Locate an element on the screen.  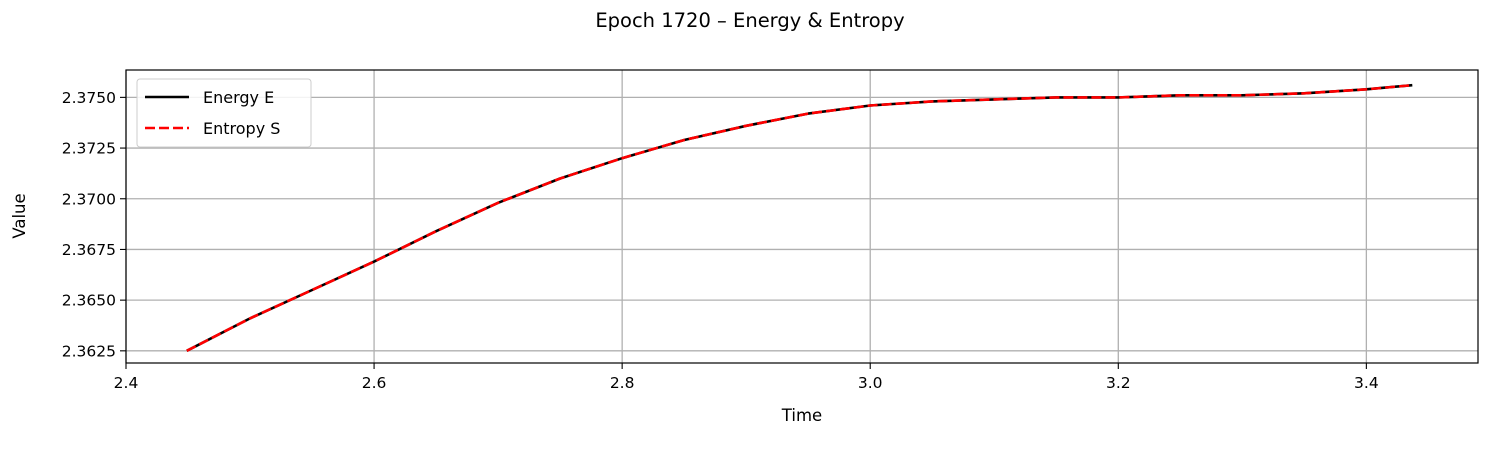
x-tick-label: 2.8 is located at coordinates (622, 383).